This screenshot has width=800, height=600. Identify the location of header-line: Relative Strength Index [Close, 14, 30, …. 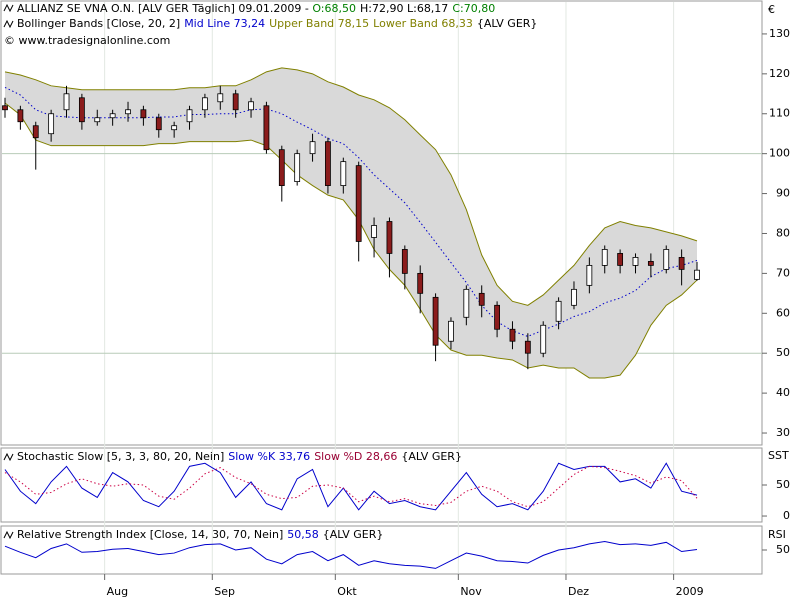
(200, 534).